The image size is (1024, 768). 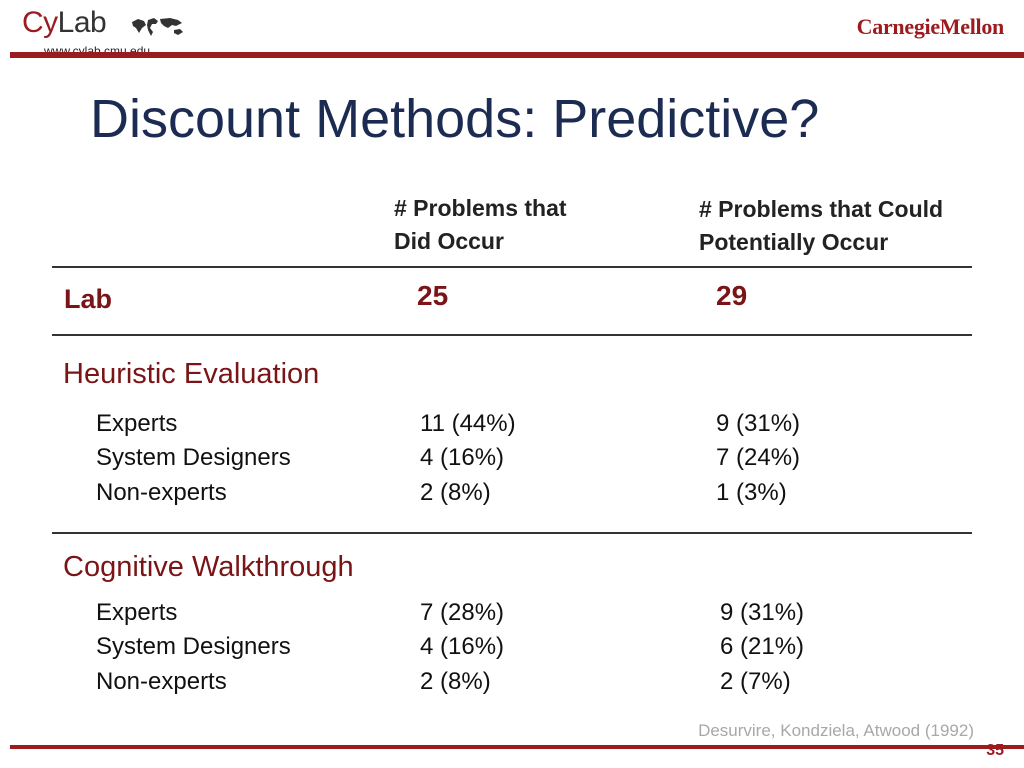 I want to click on could-occur-value: 1 (3%), so click(x=751, y=492).